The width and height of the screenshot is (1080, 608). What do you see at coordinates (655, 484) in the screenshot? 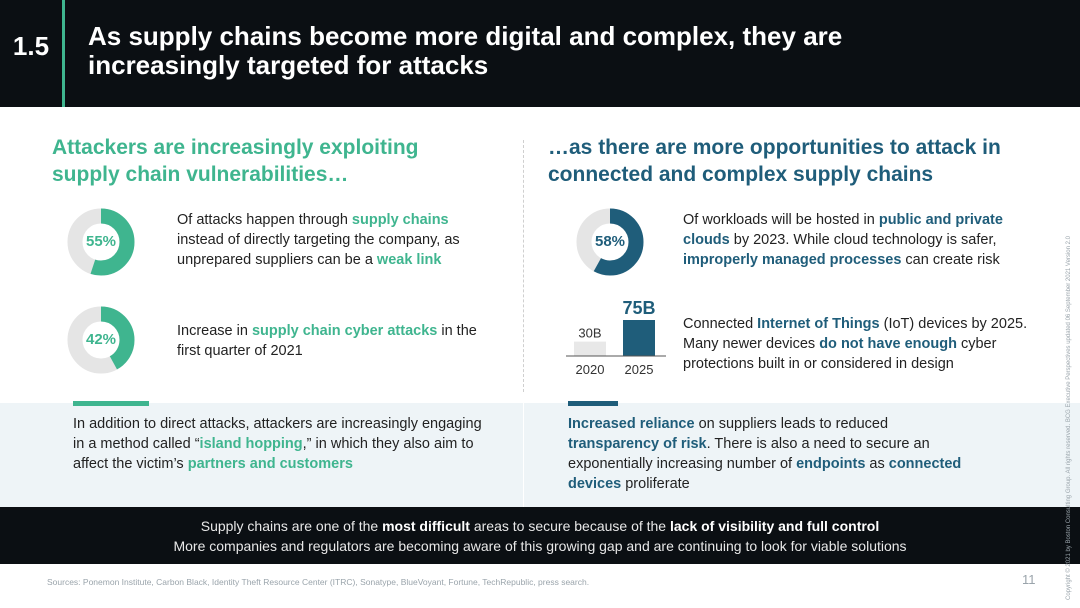
I see `band-text-part: proliferate` at bounding box center [655, 484].